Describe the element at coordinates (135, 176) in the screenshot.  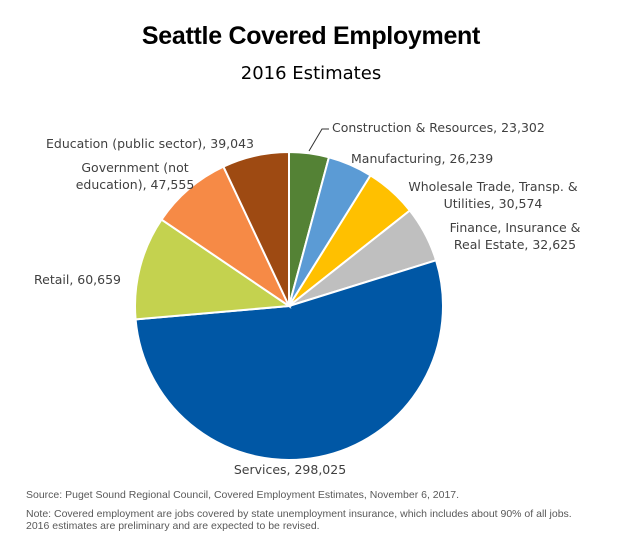
I see `slice-label-government: Government (not education), 47,555` at that location.